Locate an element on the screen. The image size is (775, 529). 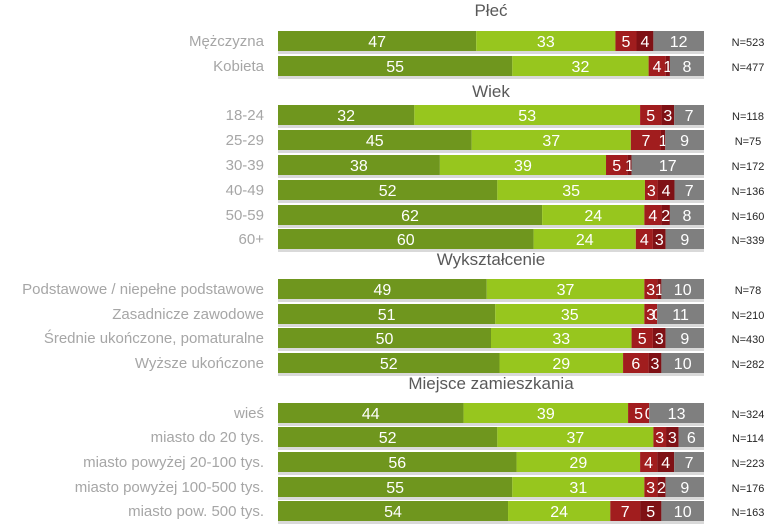
sample-size-label: N=75 is located at coordinates (748, 142).